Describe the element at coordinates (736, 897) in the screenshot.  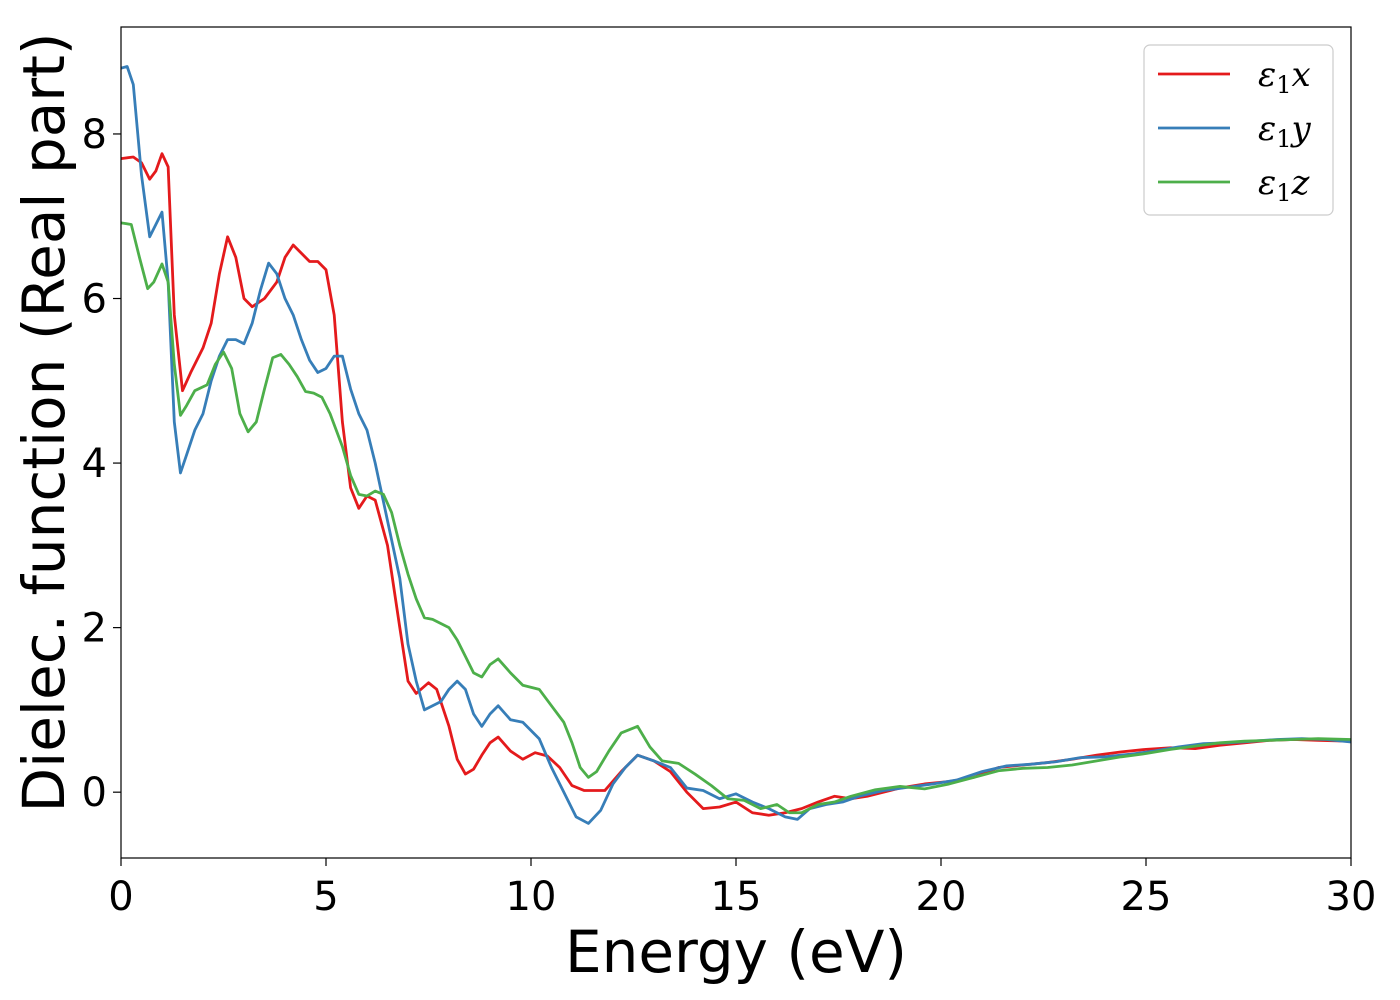
I see `x-tick-label: 15` at that location.